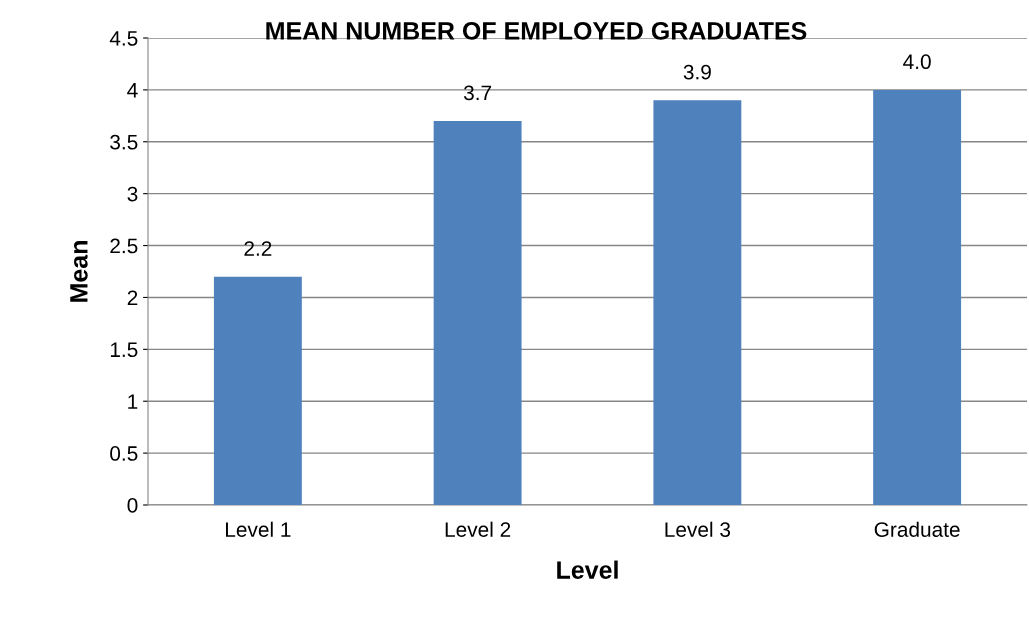  Describe the element at coordinates (536, 31) in the screenshot. I see `chart-title: MEAN NUMBER OF EMPLOYED GRADUATES` at that location.